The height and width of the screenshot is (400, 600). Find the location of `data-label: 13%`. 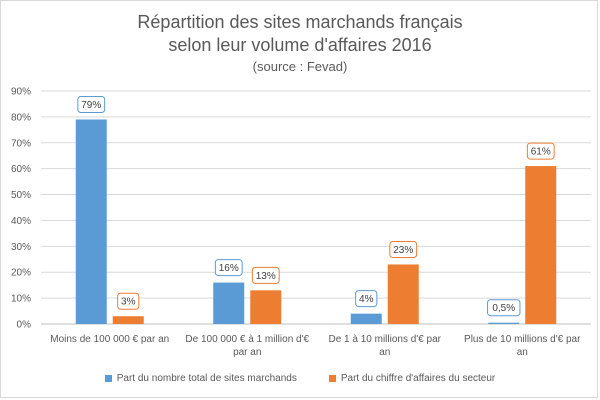

data-label: 13% is located at coordinates (266, 276).